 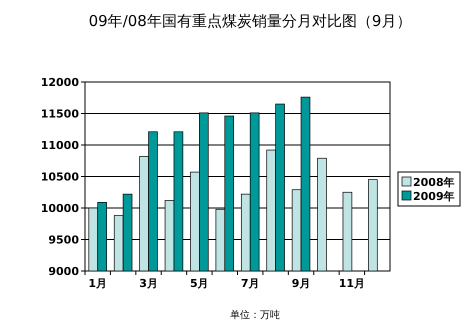 I want to click on chart-title: 09年/08年国有重点煤炭销量分月对比图（9月）, so click(x=250, y=21).